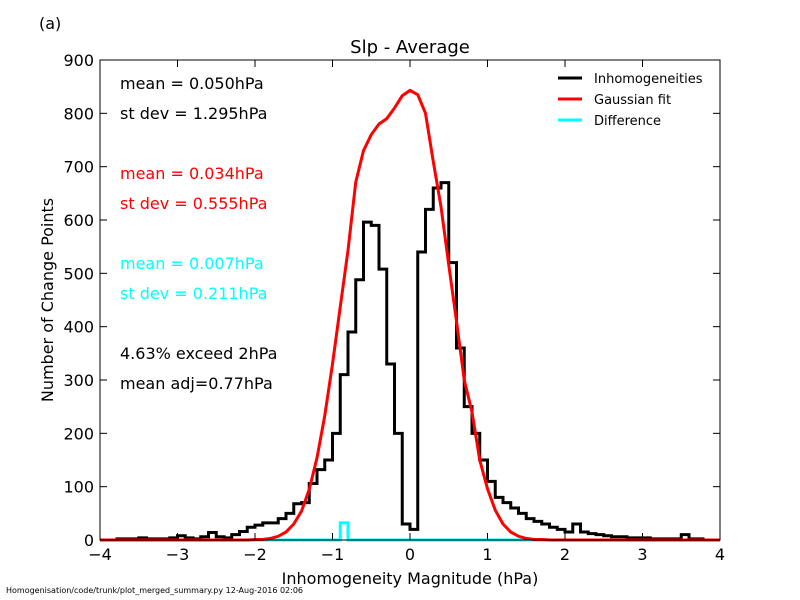 This screenshot has width=800, height=600. What do you see at coordinates (100, 554) in the screenshot?
I see `x-tick-label: −4` at bounding box center [100, 554].